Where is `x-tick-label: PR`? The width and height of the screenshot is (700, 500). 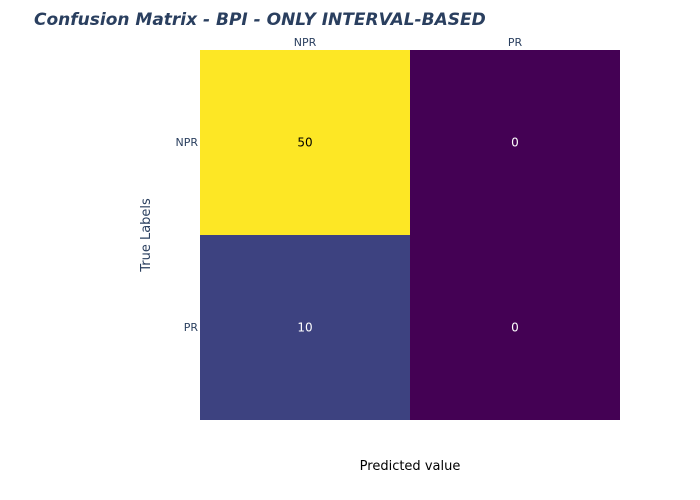
x-tick-label: PR is located at coordinates (515, 42).